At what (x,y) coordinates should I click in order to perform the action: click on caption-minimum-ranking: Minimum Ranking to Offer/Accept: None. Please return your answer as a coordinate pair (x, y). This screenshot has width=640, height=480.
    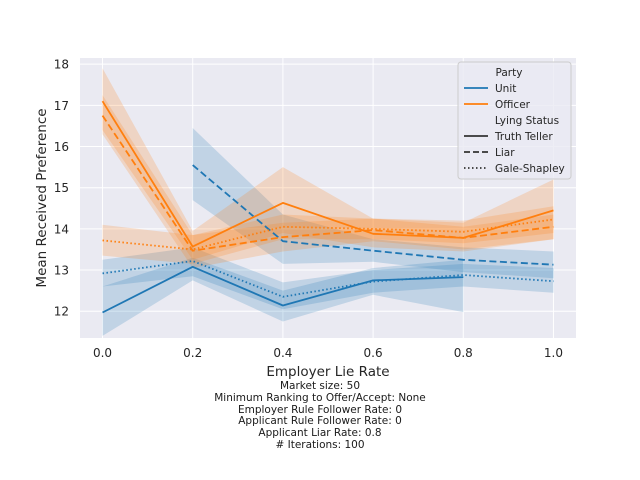
    Looking at the image, I should click on (320, 397).